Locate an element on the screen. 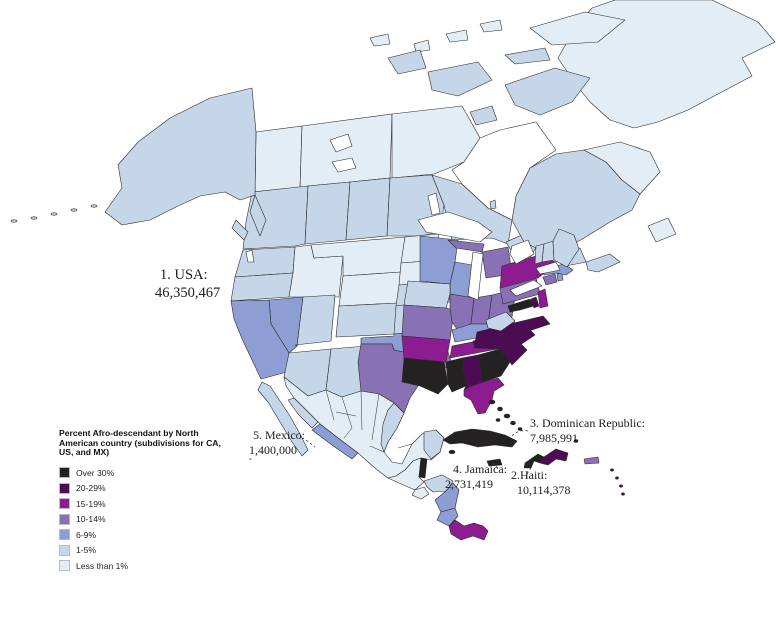 This screenshot has height=625, width=780. mx-state-borders is located at coordinates (369, 421).